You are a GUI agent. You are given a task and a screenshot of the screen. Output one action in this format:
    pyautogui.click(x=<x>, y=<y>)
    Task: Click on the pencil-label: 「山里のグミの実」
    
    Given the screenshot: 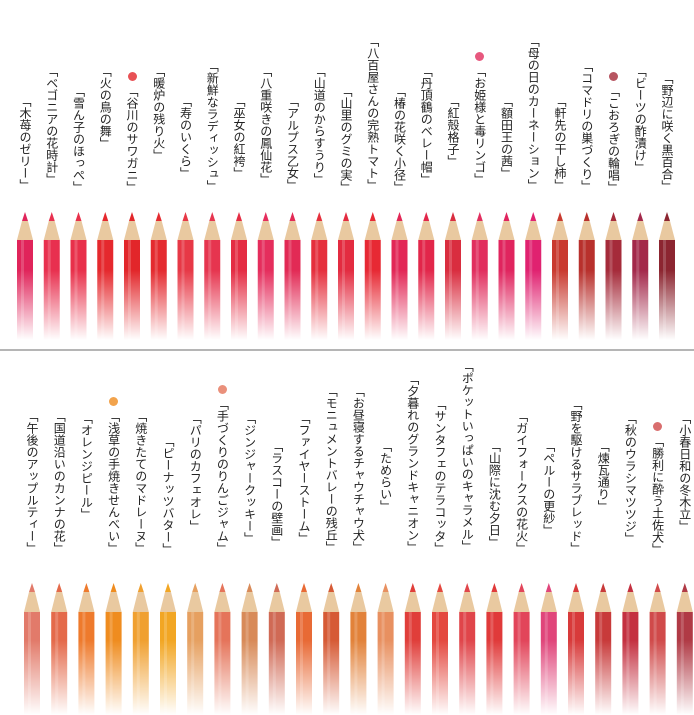 What is the action you would take?
    pyautogui.click(x=346, y=138)
    